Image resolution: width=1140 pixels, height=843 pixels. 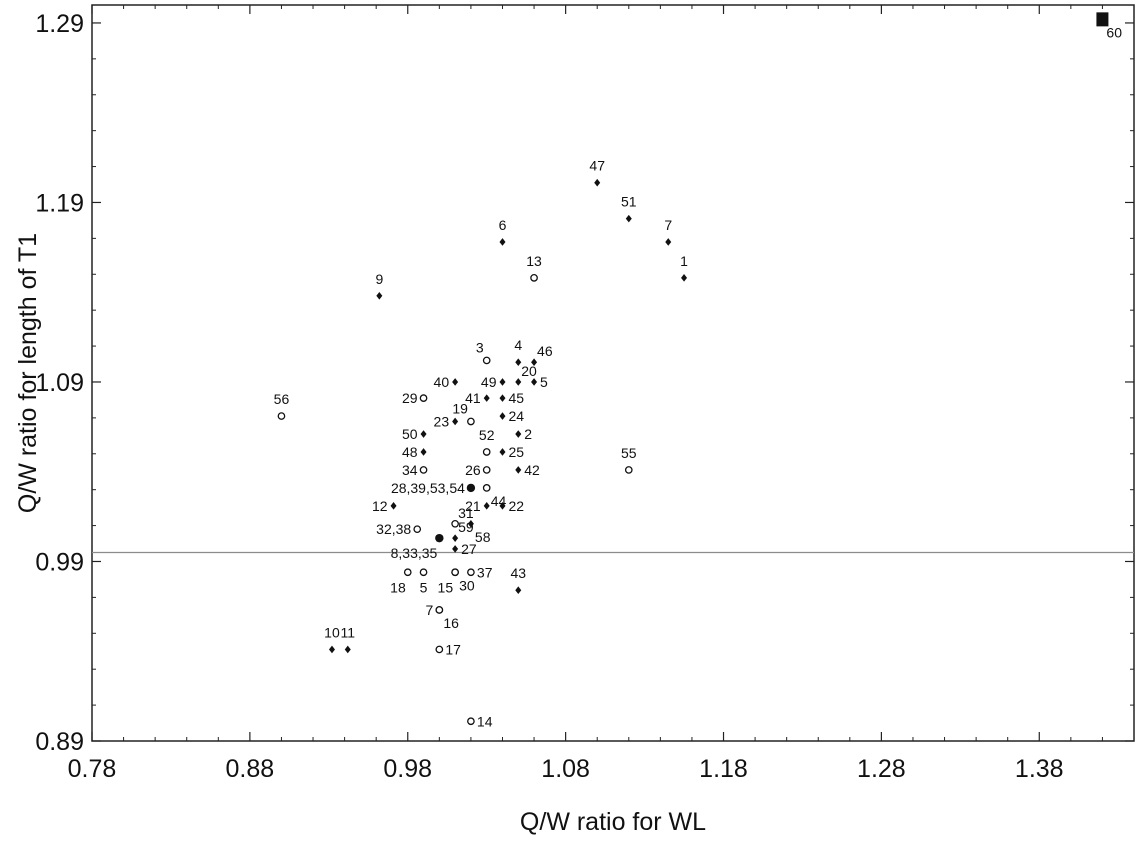 What do you see at coordinates (503, 225) in the screenshot?
I see `point-label: 6` at bounding box center [503, 225].